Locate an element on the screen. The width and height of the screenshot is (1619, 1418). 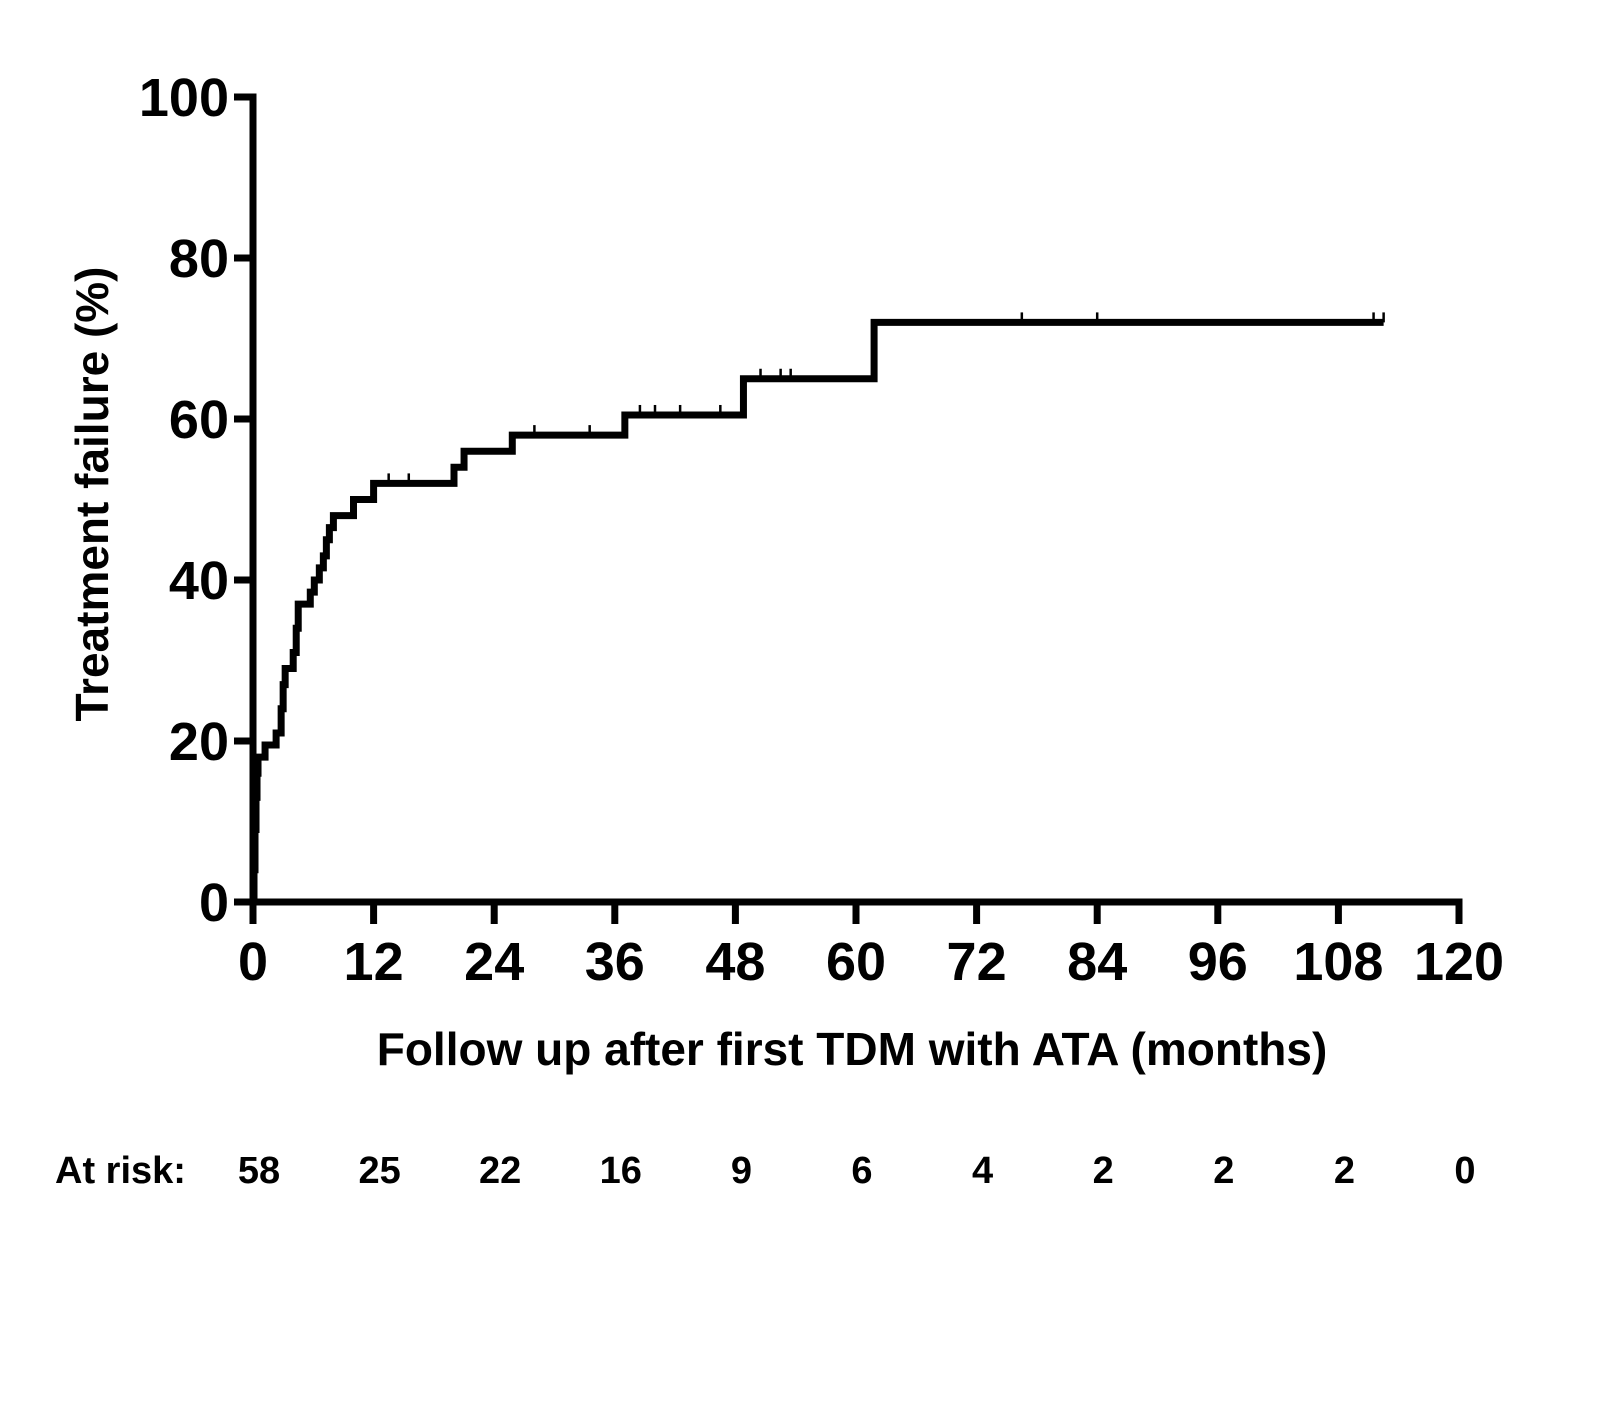
x-tick-label: 72 is located at coordinates (977, 962).